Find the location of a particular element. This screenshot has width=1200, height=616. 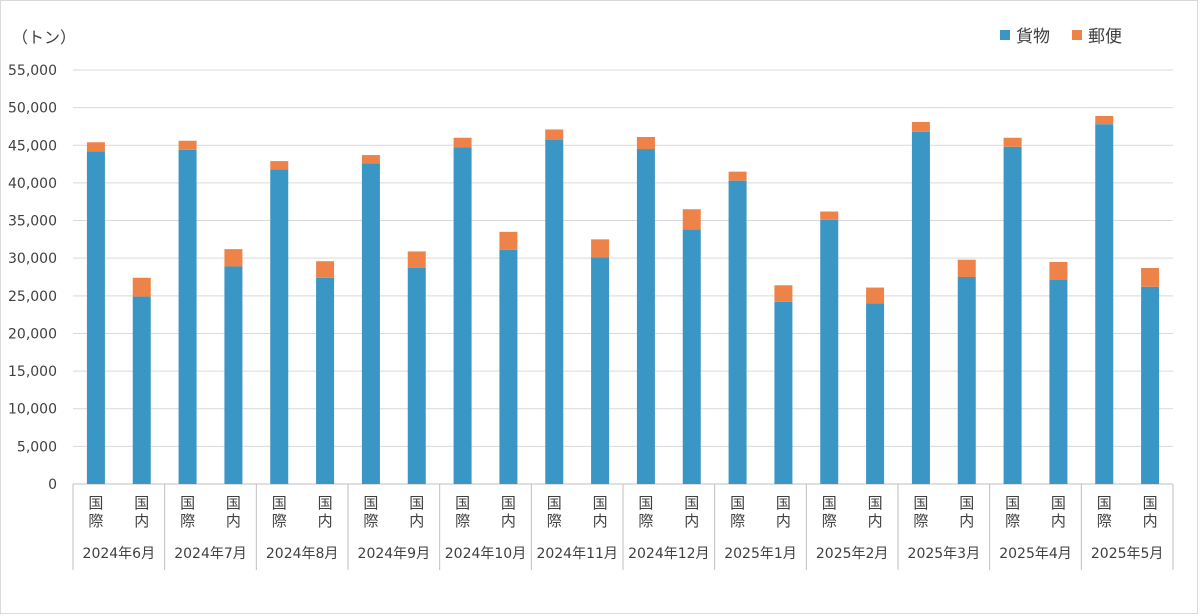

y-tick-label: 0 is located at coordinates (52, 485).